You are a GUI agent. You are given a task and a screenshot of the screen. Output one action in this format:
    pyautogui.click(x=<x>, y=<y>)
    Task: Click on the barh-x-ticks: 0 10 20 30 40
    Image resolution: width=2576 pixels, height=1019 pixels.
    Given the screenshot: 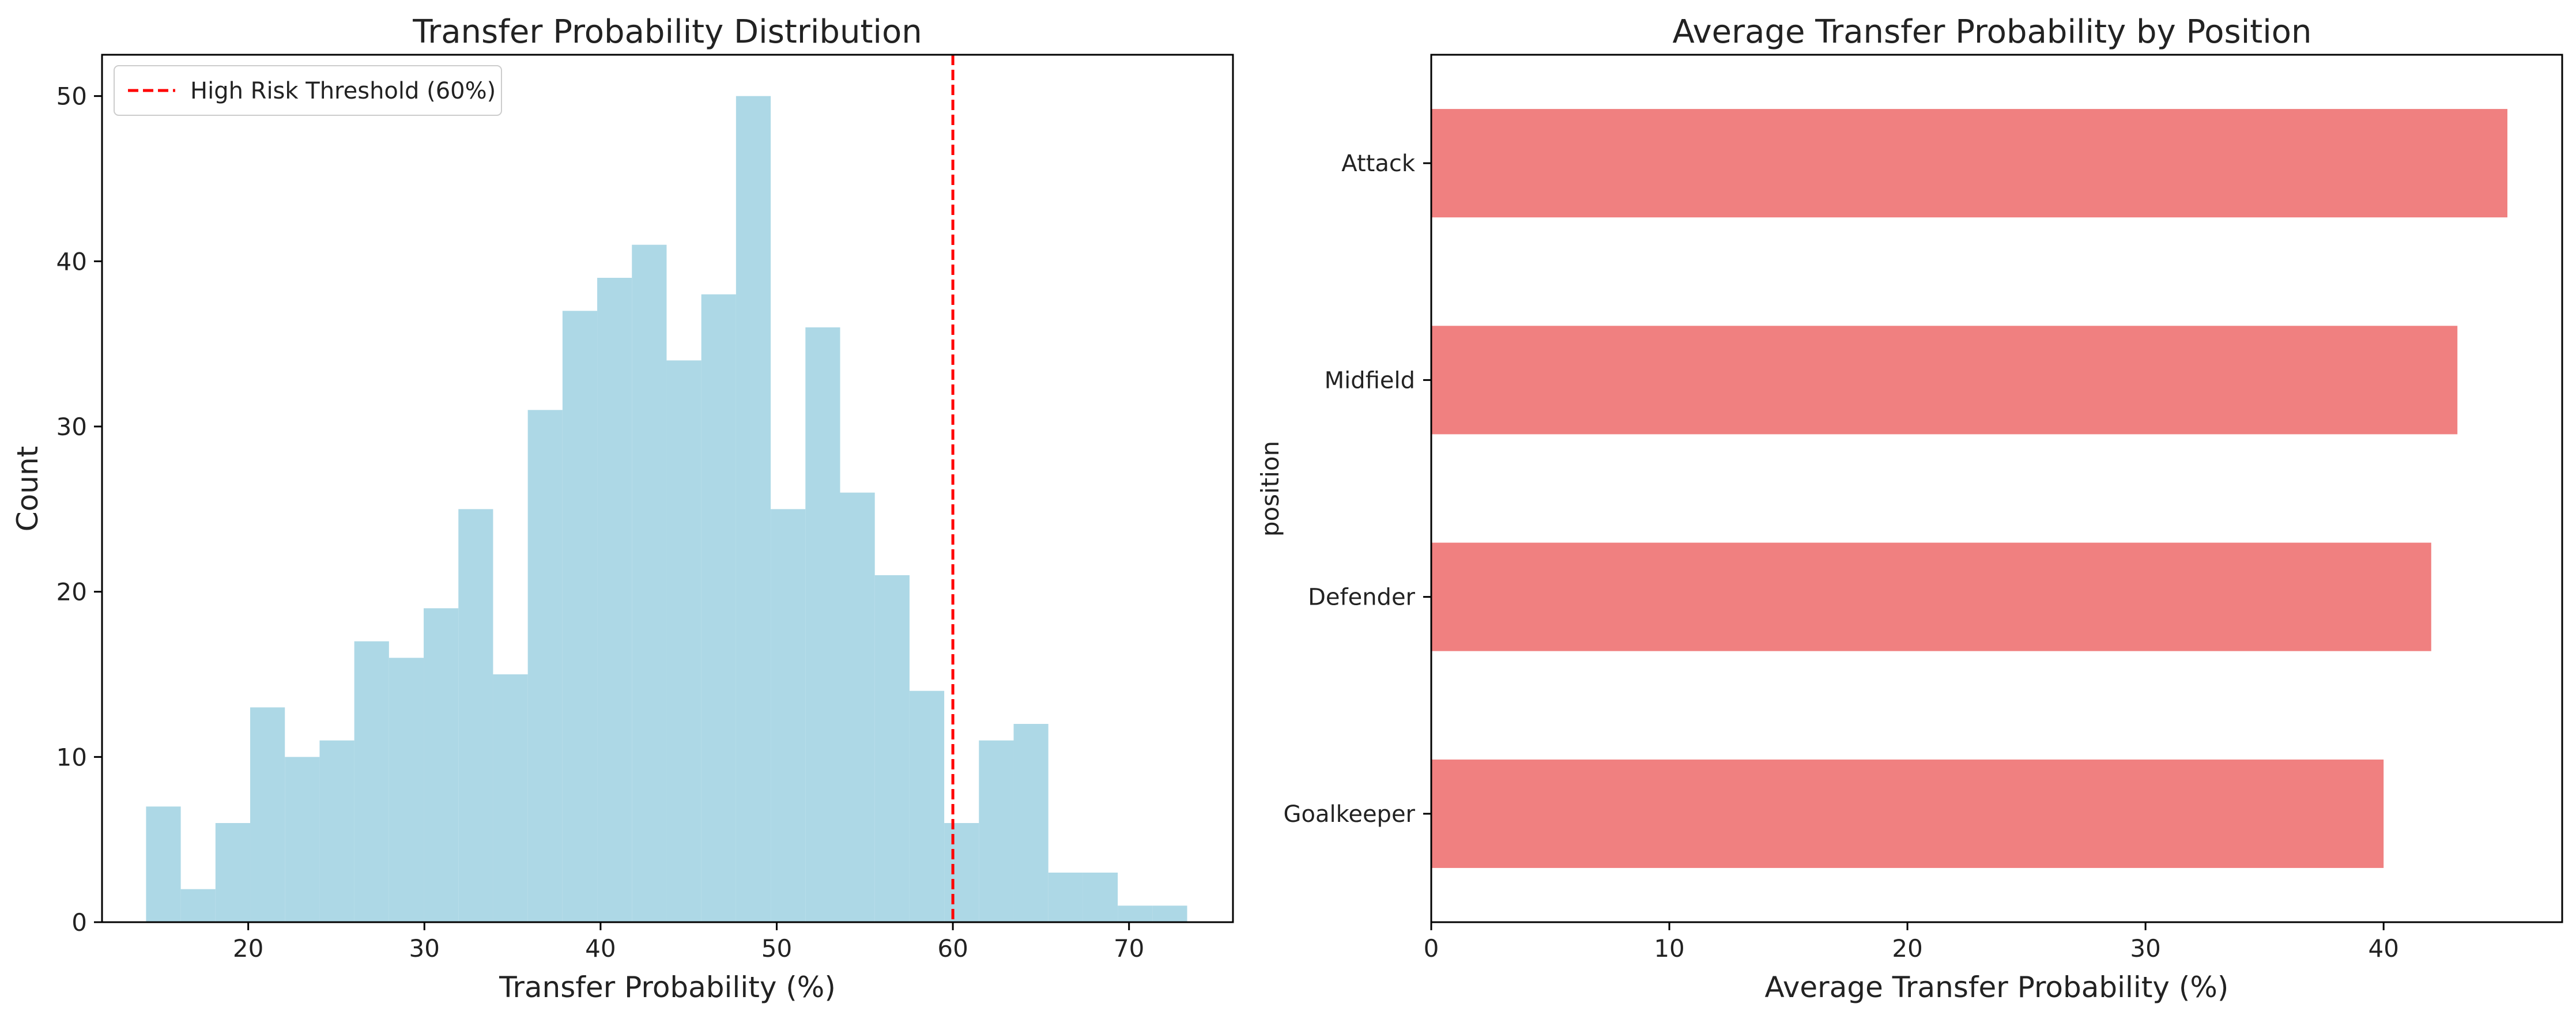 What is the action you would take?
    pyautogui.click(x=1911, y=942)
    